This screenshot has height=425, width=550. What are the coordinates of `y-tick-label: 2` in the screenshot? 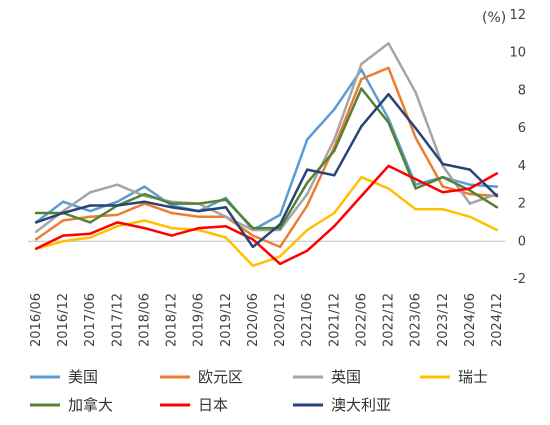 It's located at (522, 204).